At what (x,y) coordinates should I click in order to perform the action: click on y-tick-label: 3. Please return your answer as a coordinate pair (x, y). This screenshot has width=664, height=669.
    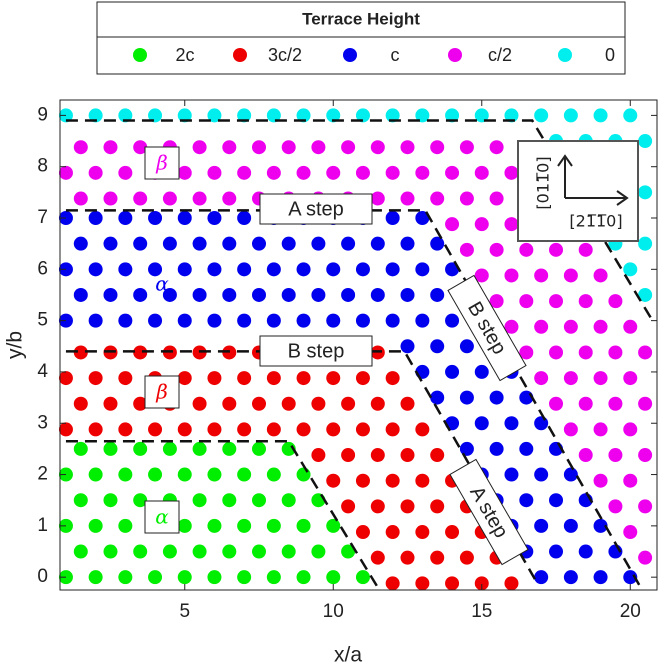
    Looking at the image, I should click on (42, 422).